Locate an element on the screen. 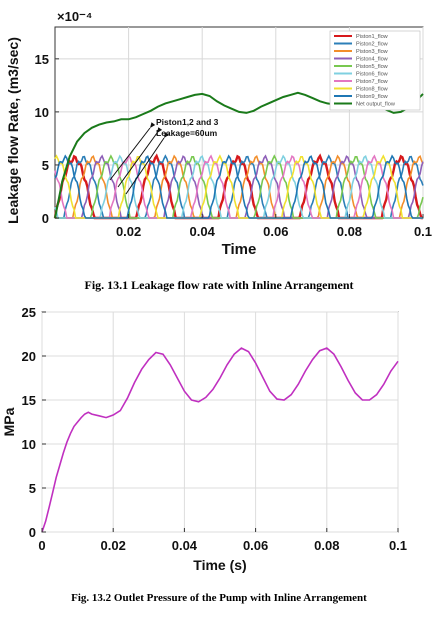  chart1-y-axis-label: Leakage flow Rate, (m3/sec) is located at coordinates (13, 130).